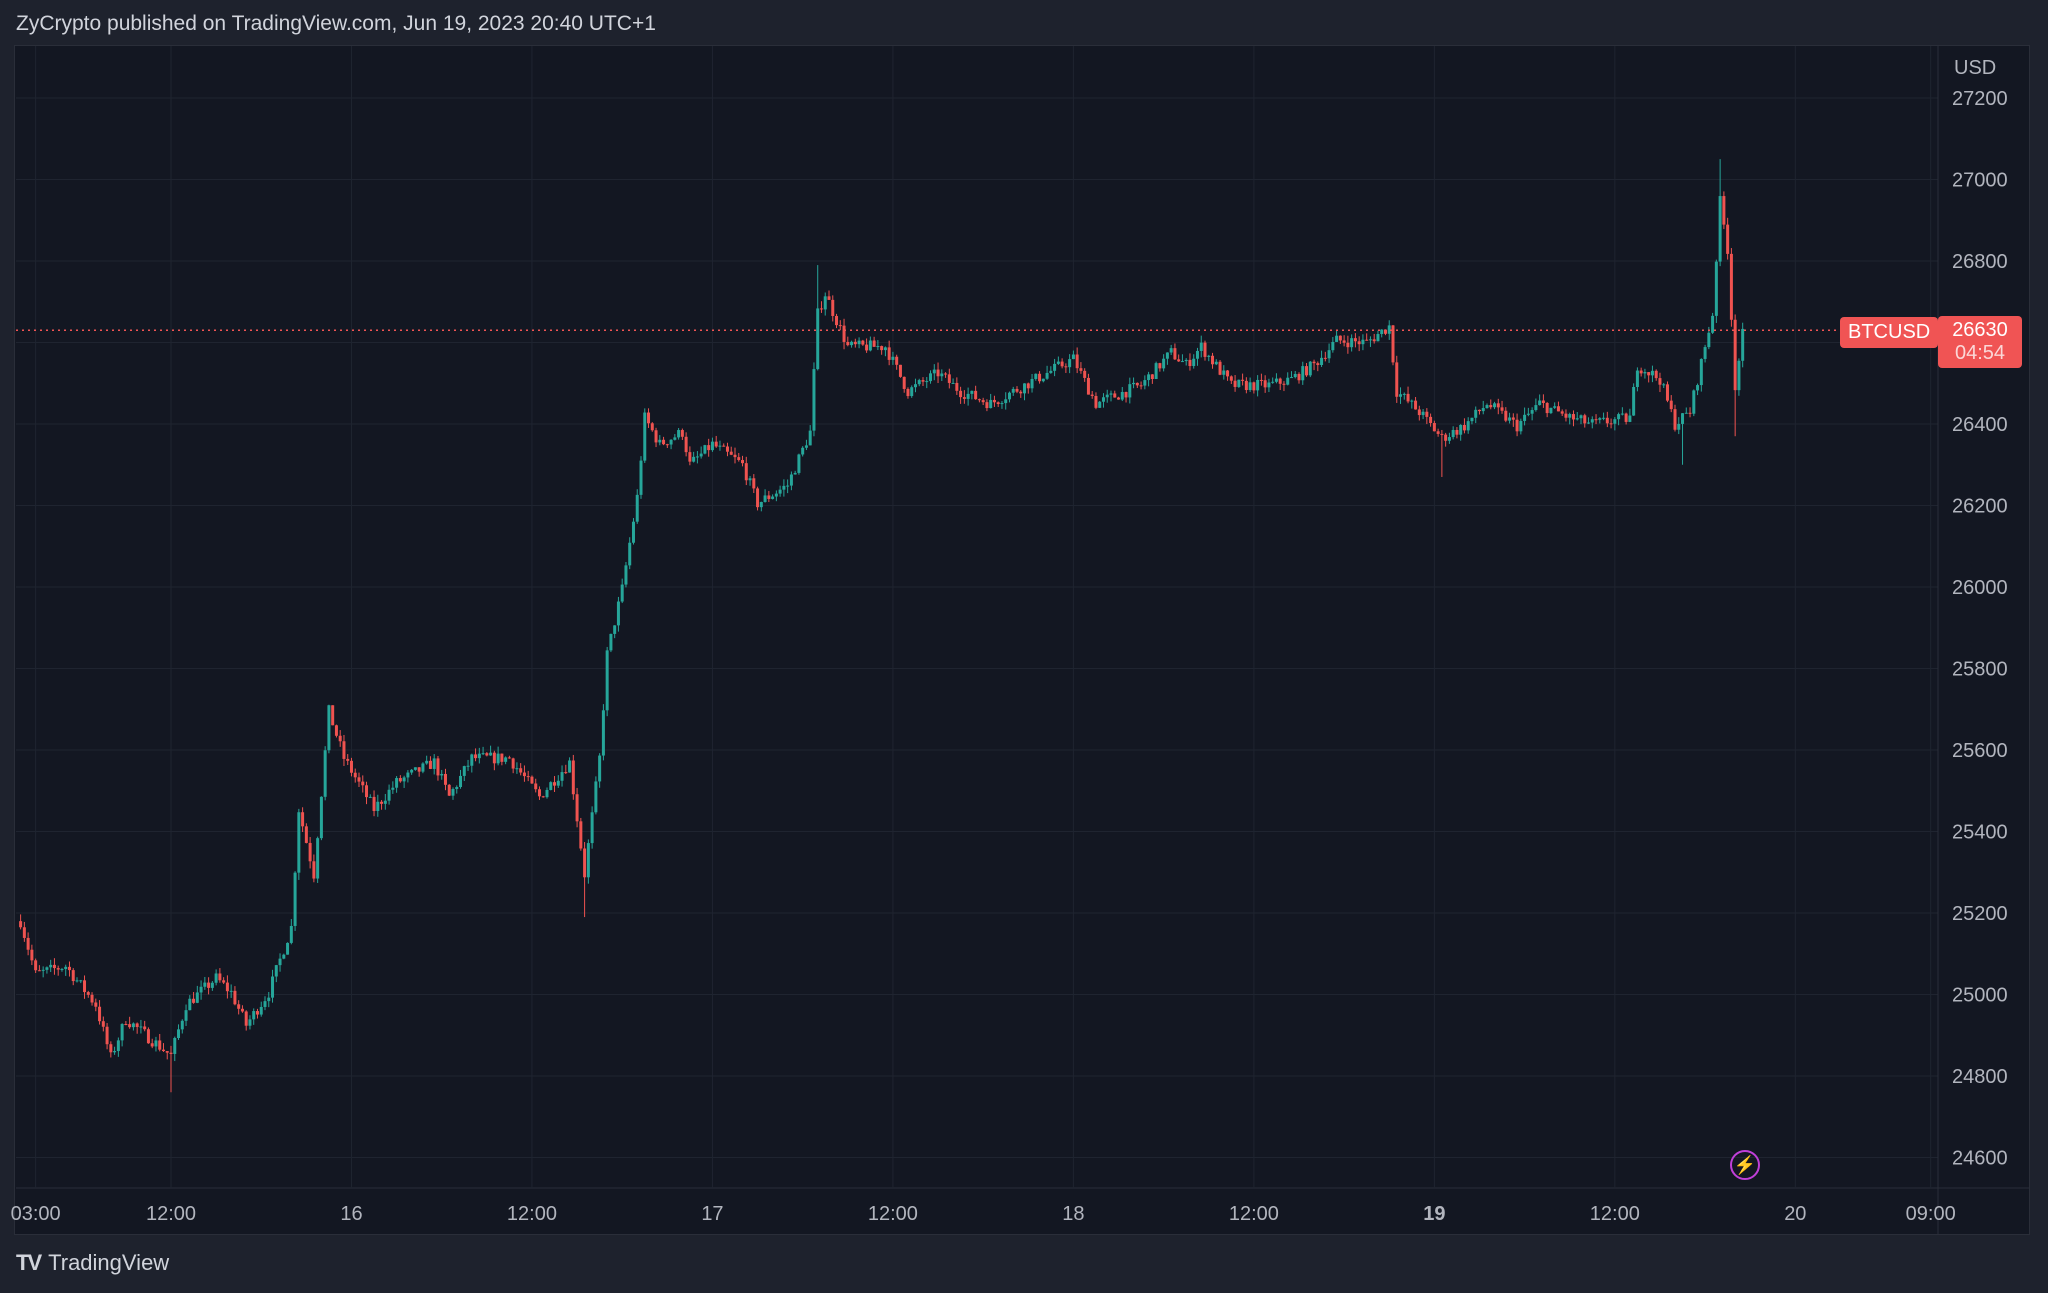 The width and height of the screenshot is (2048, 1293). I want to click on price-tick-label: 27200, so click(1980, 99).